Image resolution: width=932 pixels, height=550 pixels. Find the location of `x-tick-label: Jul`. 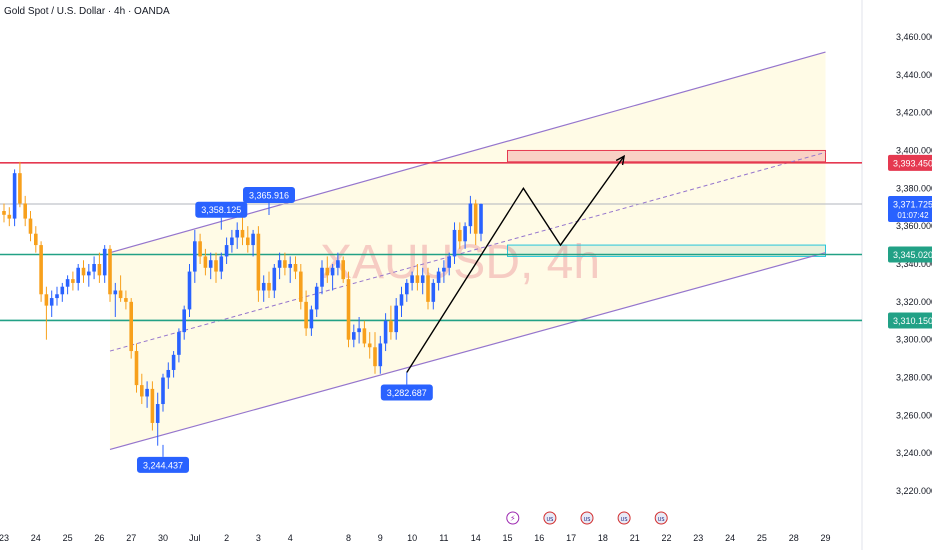

x-tick-label: Jul is located at coordinates (195, 538).